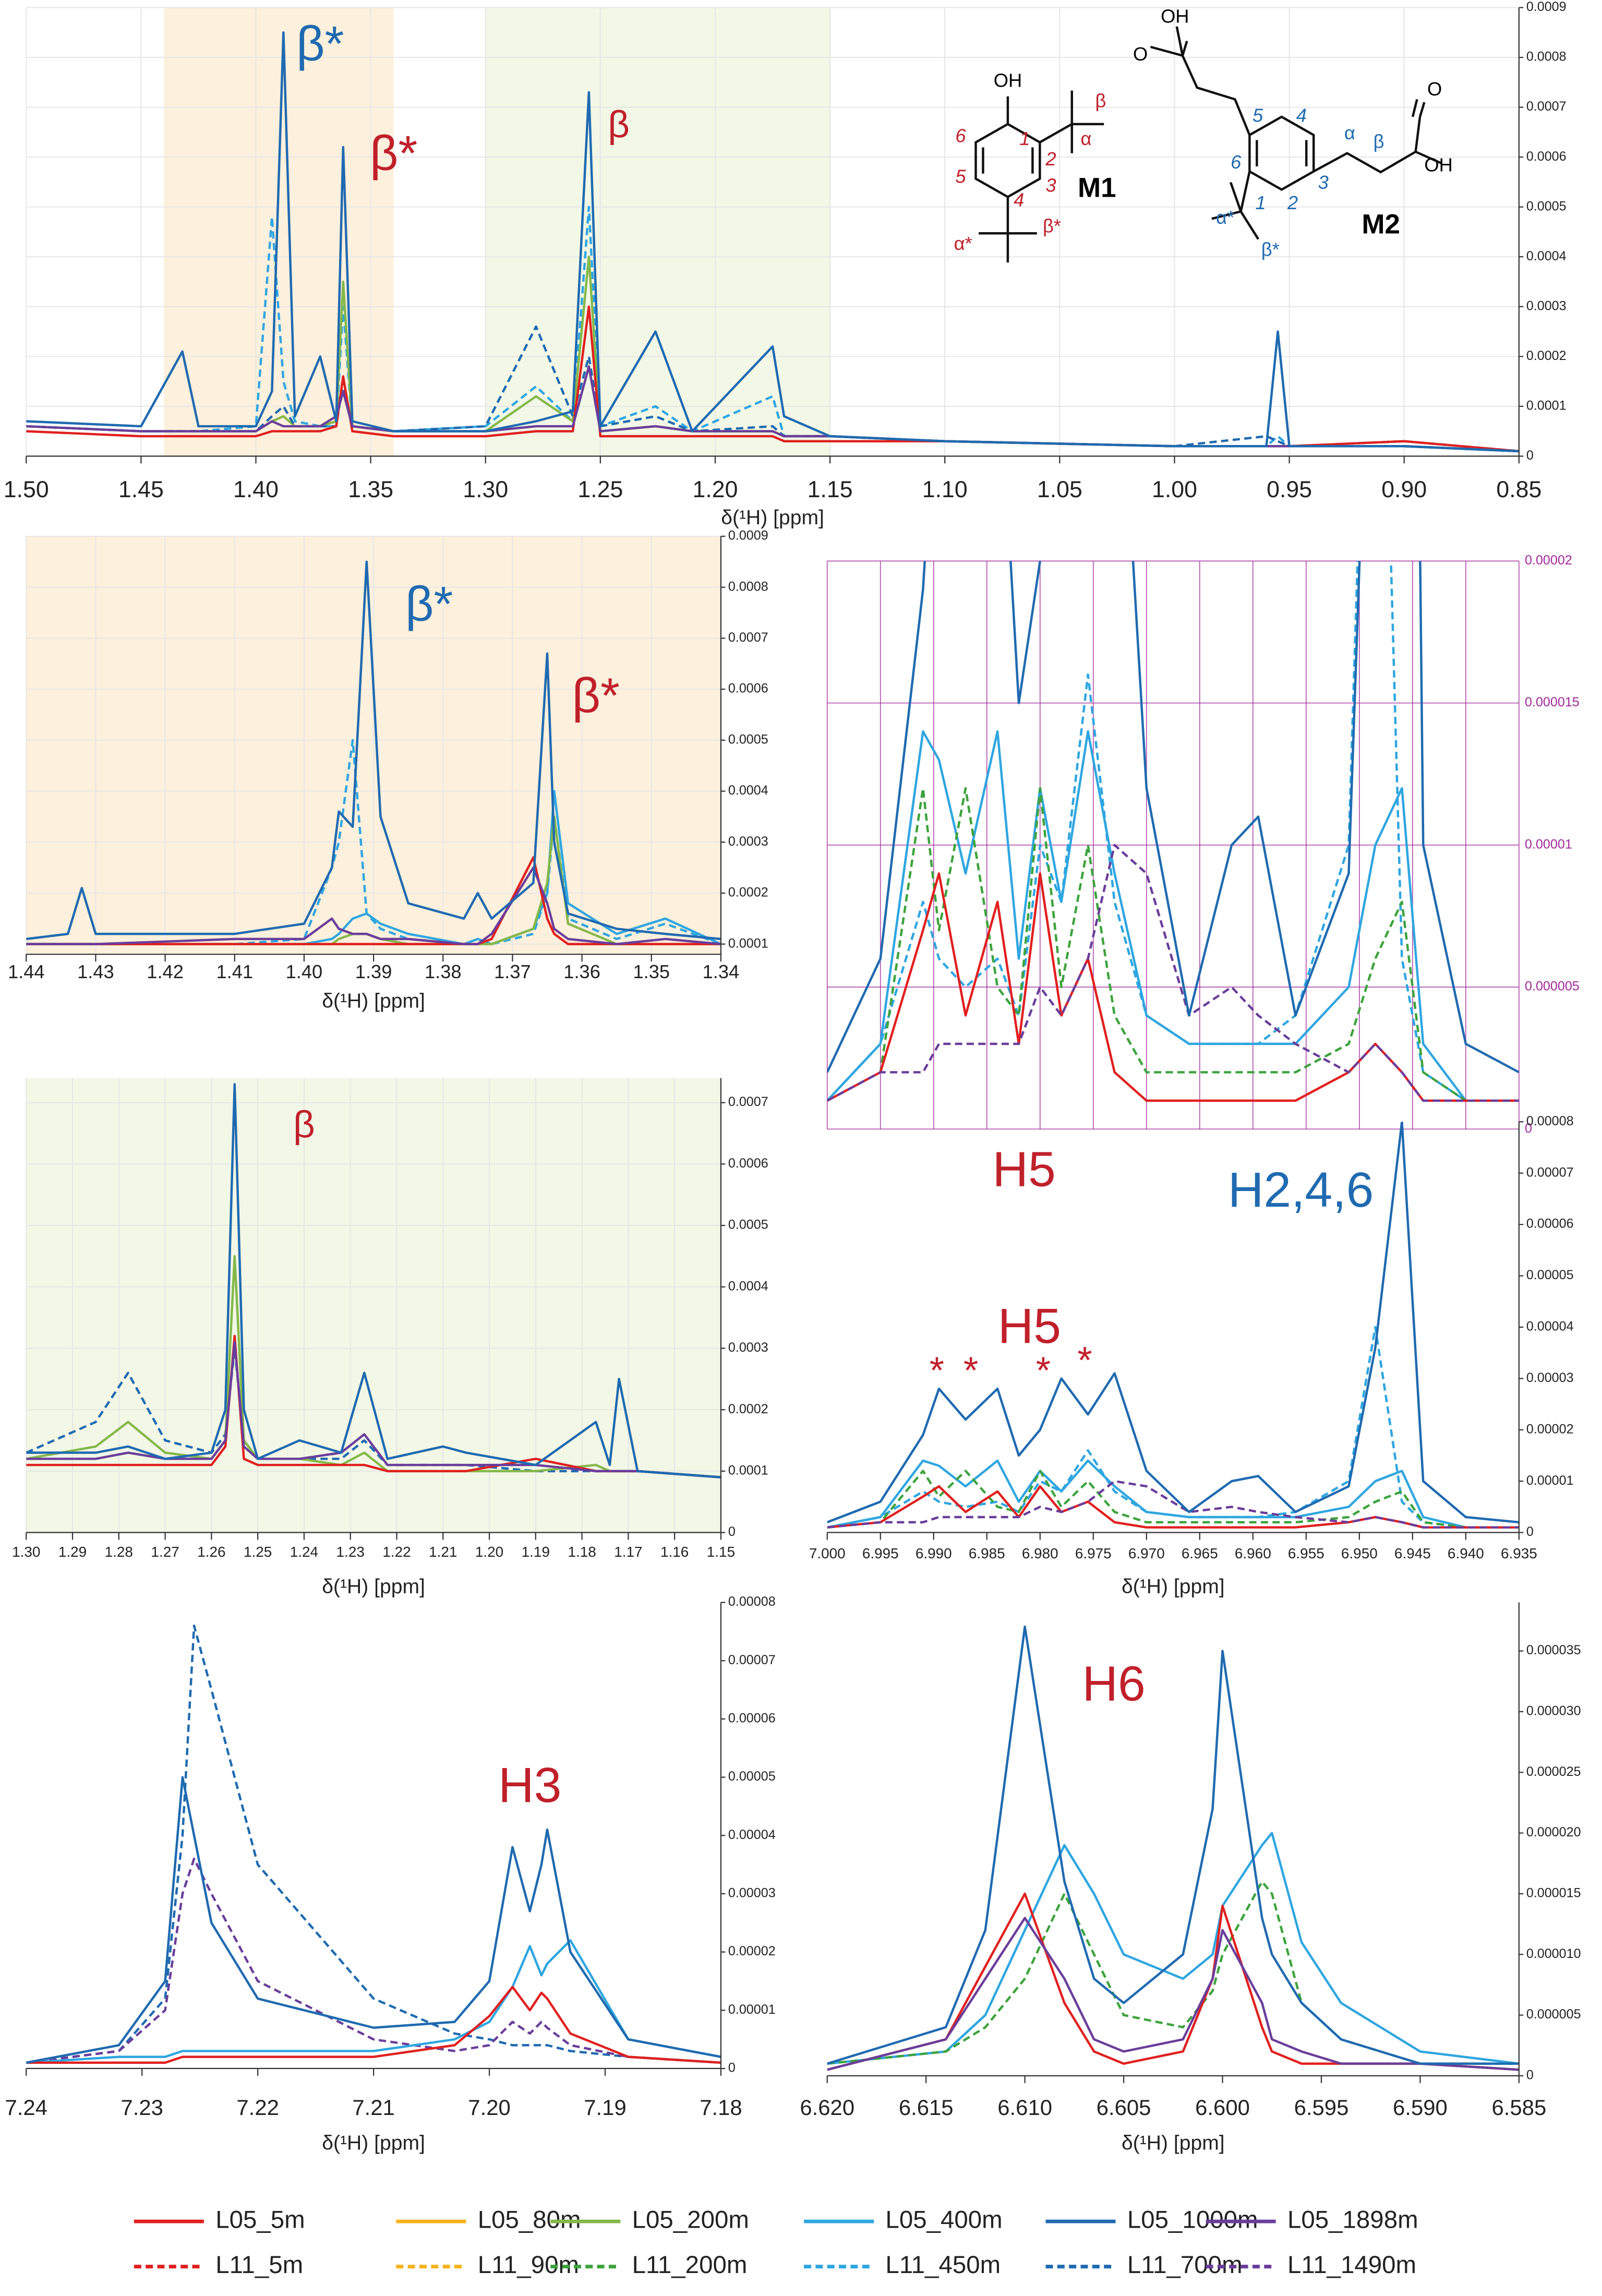 The height and width of the screenshot is (2296, 1602). What do you see at coordinates (752, 1601) in the screenshot?
I see `y-tick-label: 0.00008` at bounding box center [752, 1601].